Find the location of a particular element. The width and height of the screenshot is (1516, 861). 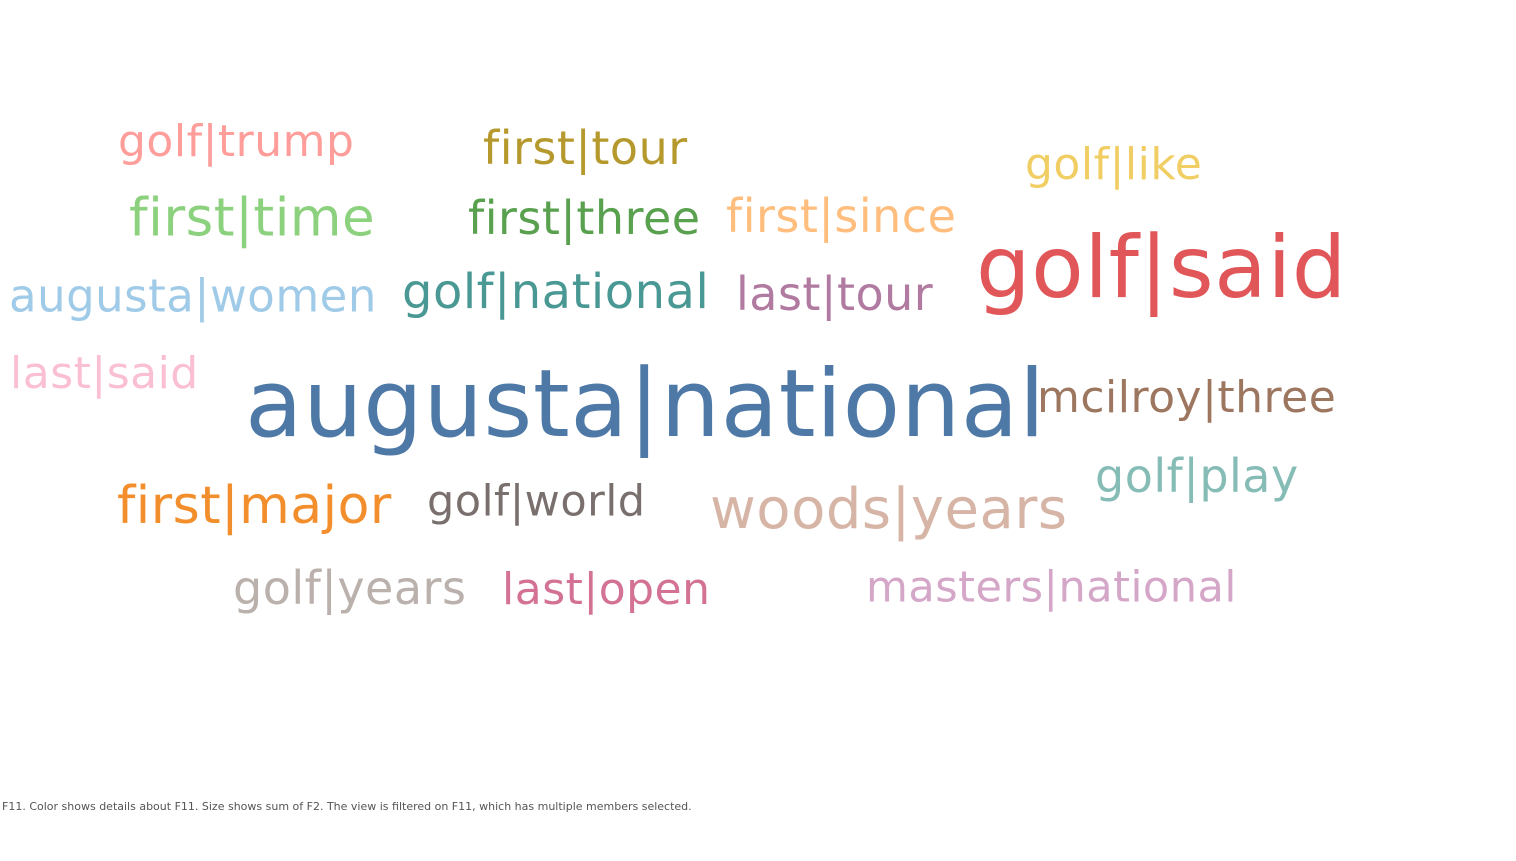

word-first-three: first|three is located at coordinates (584, 218).